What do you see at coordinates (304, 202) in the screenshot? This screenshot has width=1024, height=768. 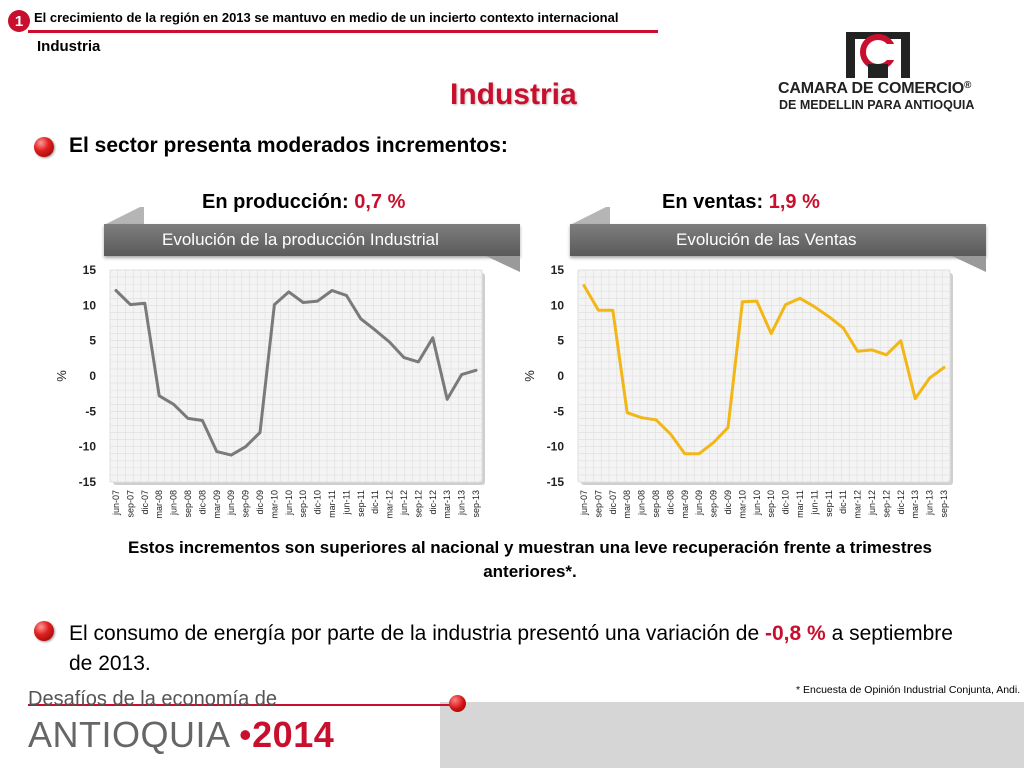 I see `kpi-production: En producción: 0,7 %` at bounding box center [304, 202].